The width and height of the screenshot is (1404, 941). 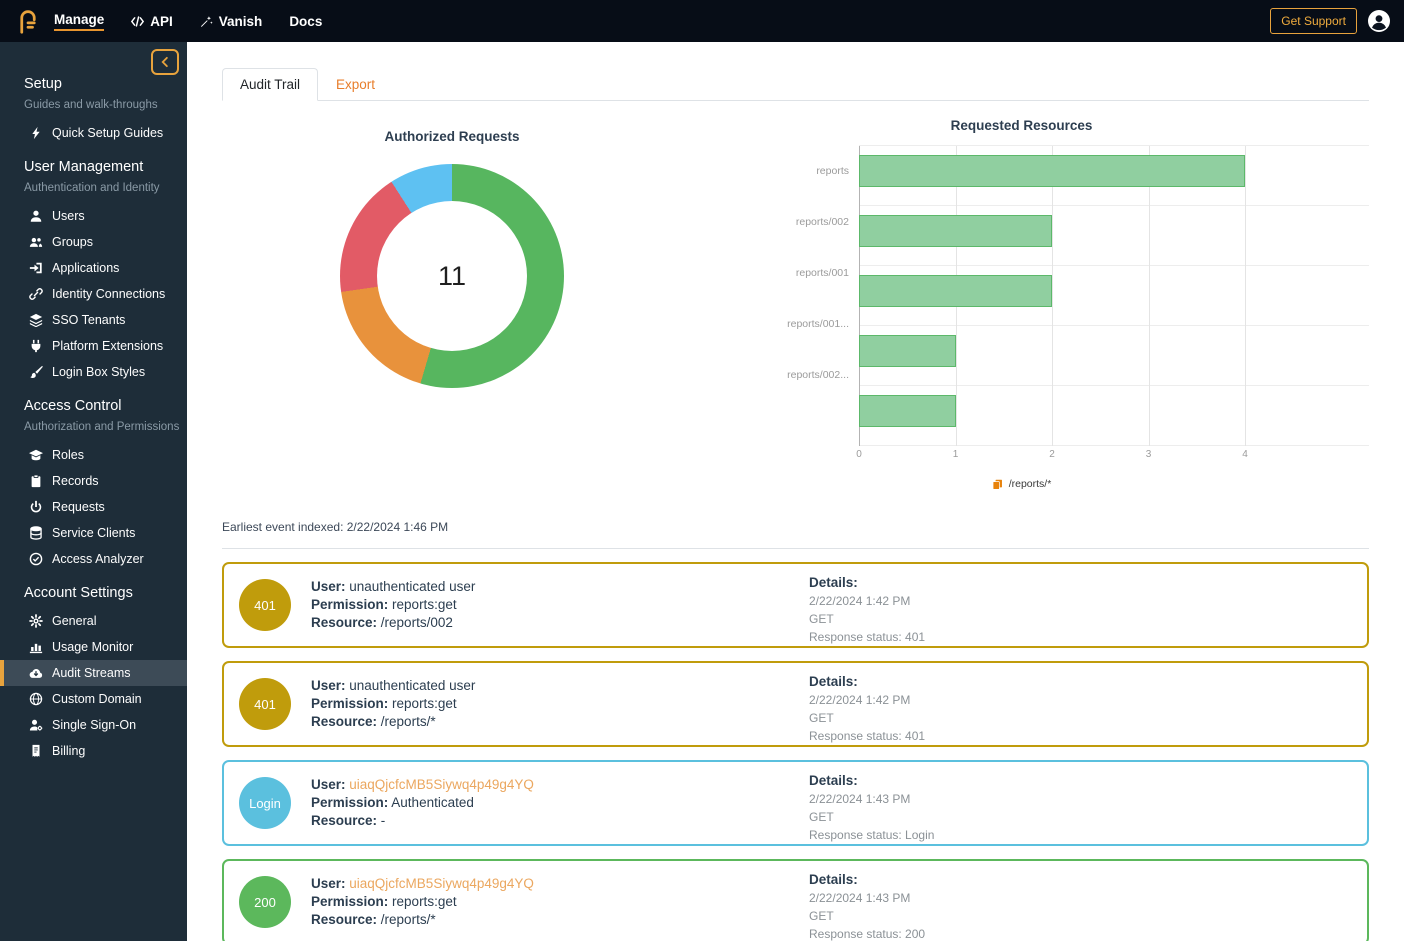 What do you see at coordinates (795, 84) in the screenshot?
I see `tabs: Audit Trail Export` at bounding box center [795, 84].